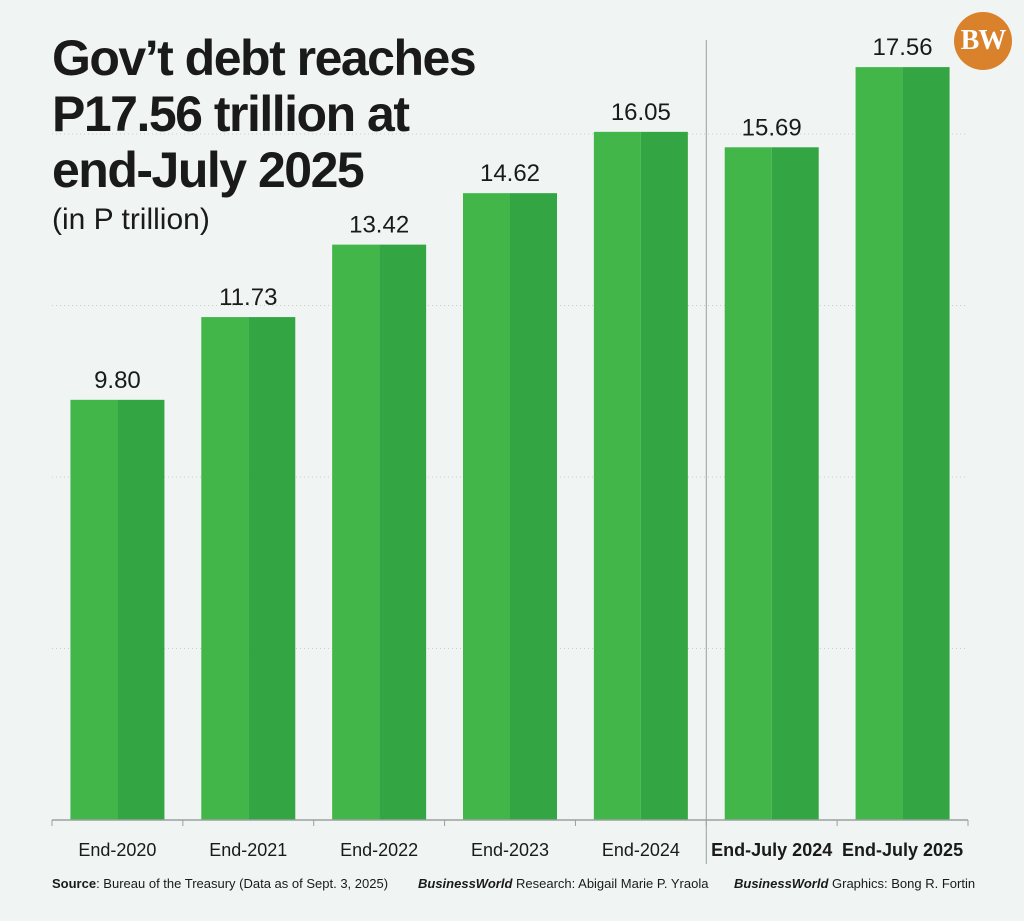  I want to click on logo-text: BW, so click(983, 40).